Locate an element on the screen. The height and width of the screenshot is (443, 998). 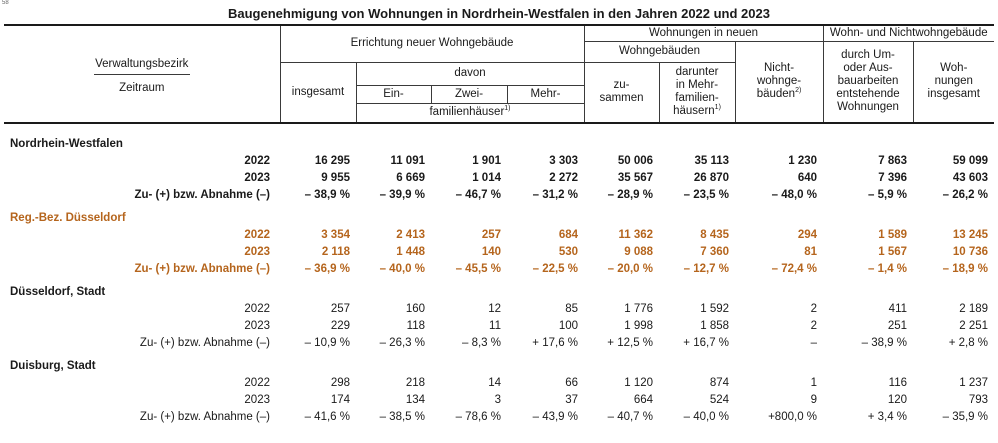
table-cell: – 48,0 % is located at coordinates (794, 195).